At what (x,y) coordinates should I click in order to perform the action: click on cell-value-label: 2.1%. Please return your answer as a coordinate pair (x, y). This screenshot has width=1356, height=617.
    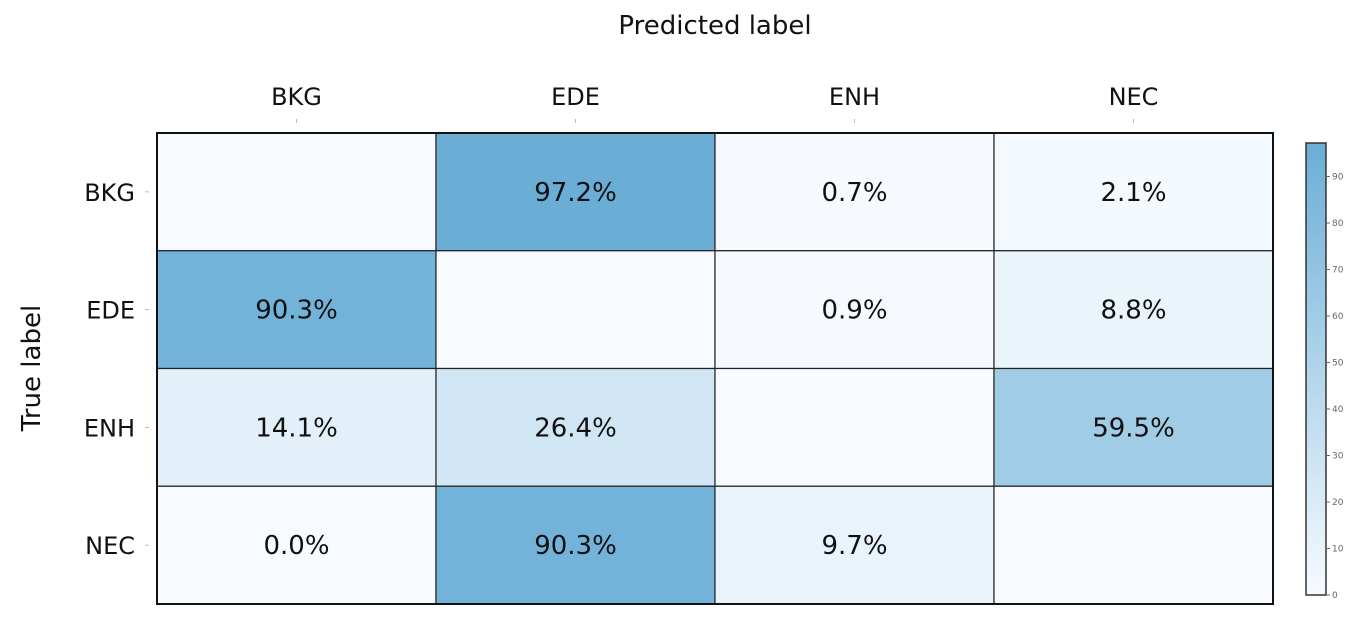
    Looking at the image, I should click on (1133, 193).